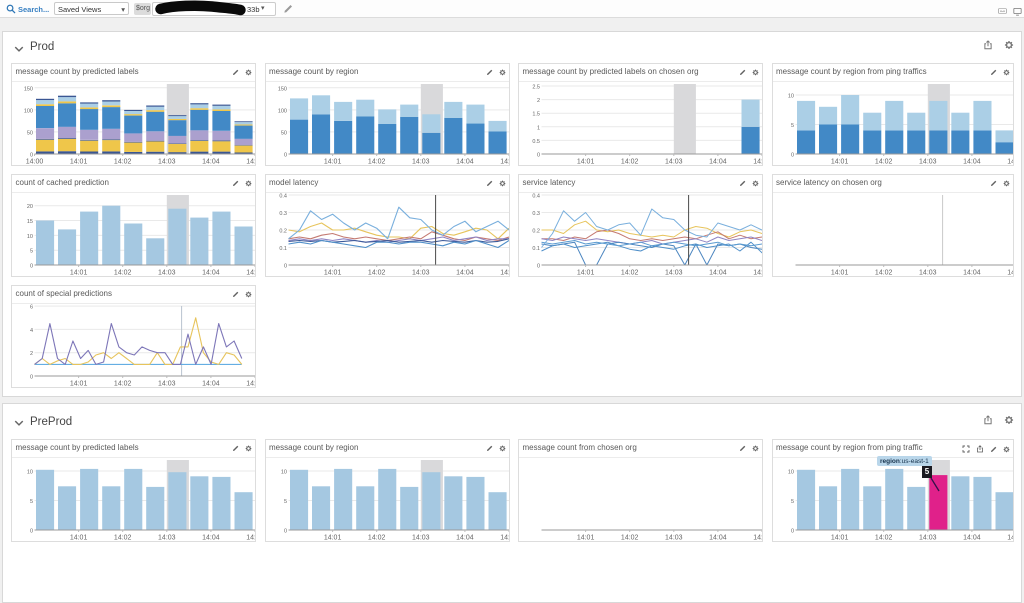  What do you see at coordinates (30, 222) in the screenshot?
I see `svg-text: 15` at bounding box center [30, 222].